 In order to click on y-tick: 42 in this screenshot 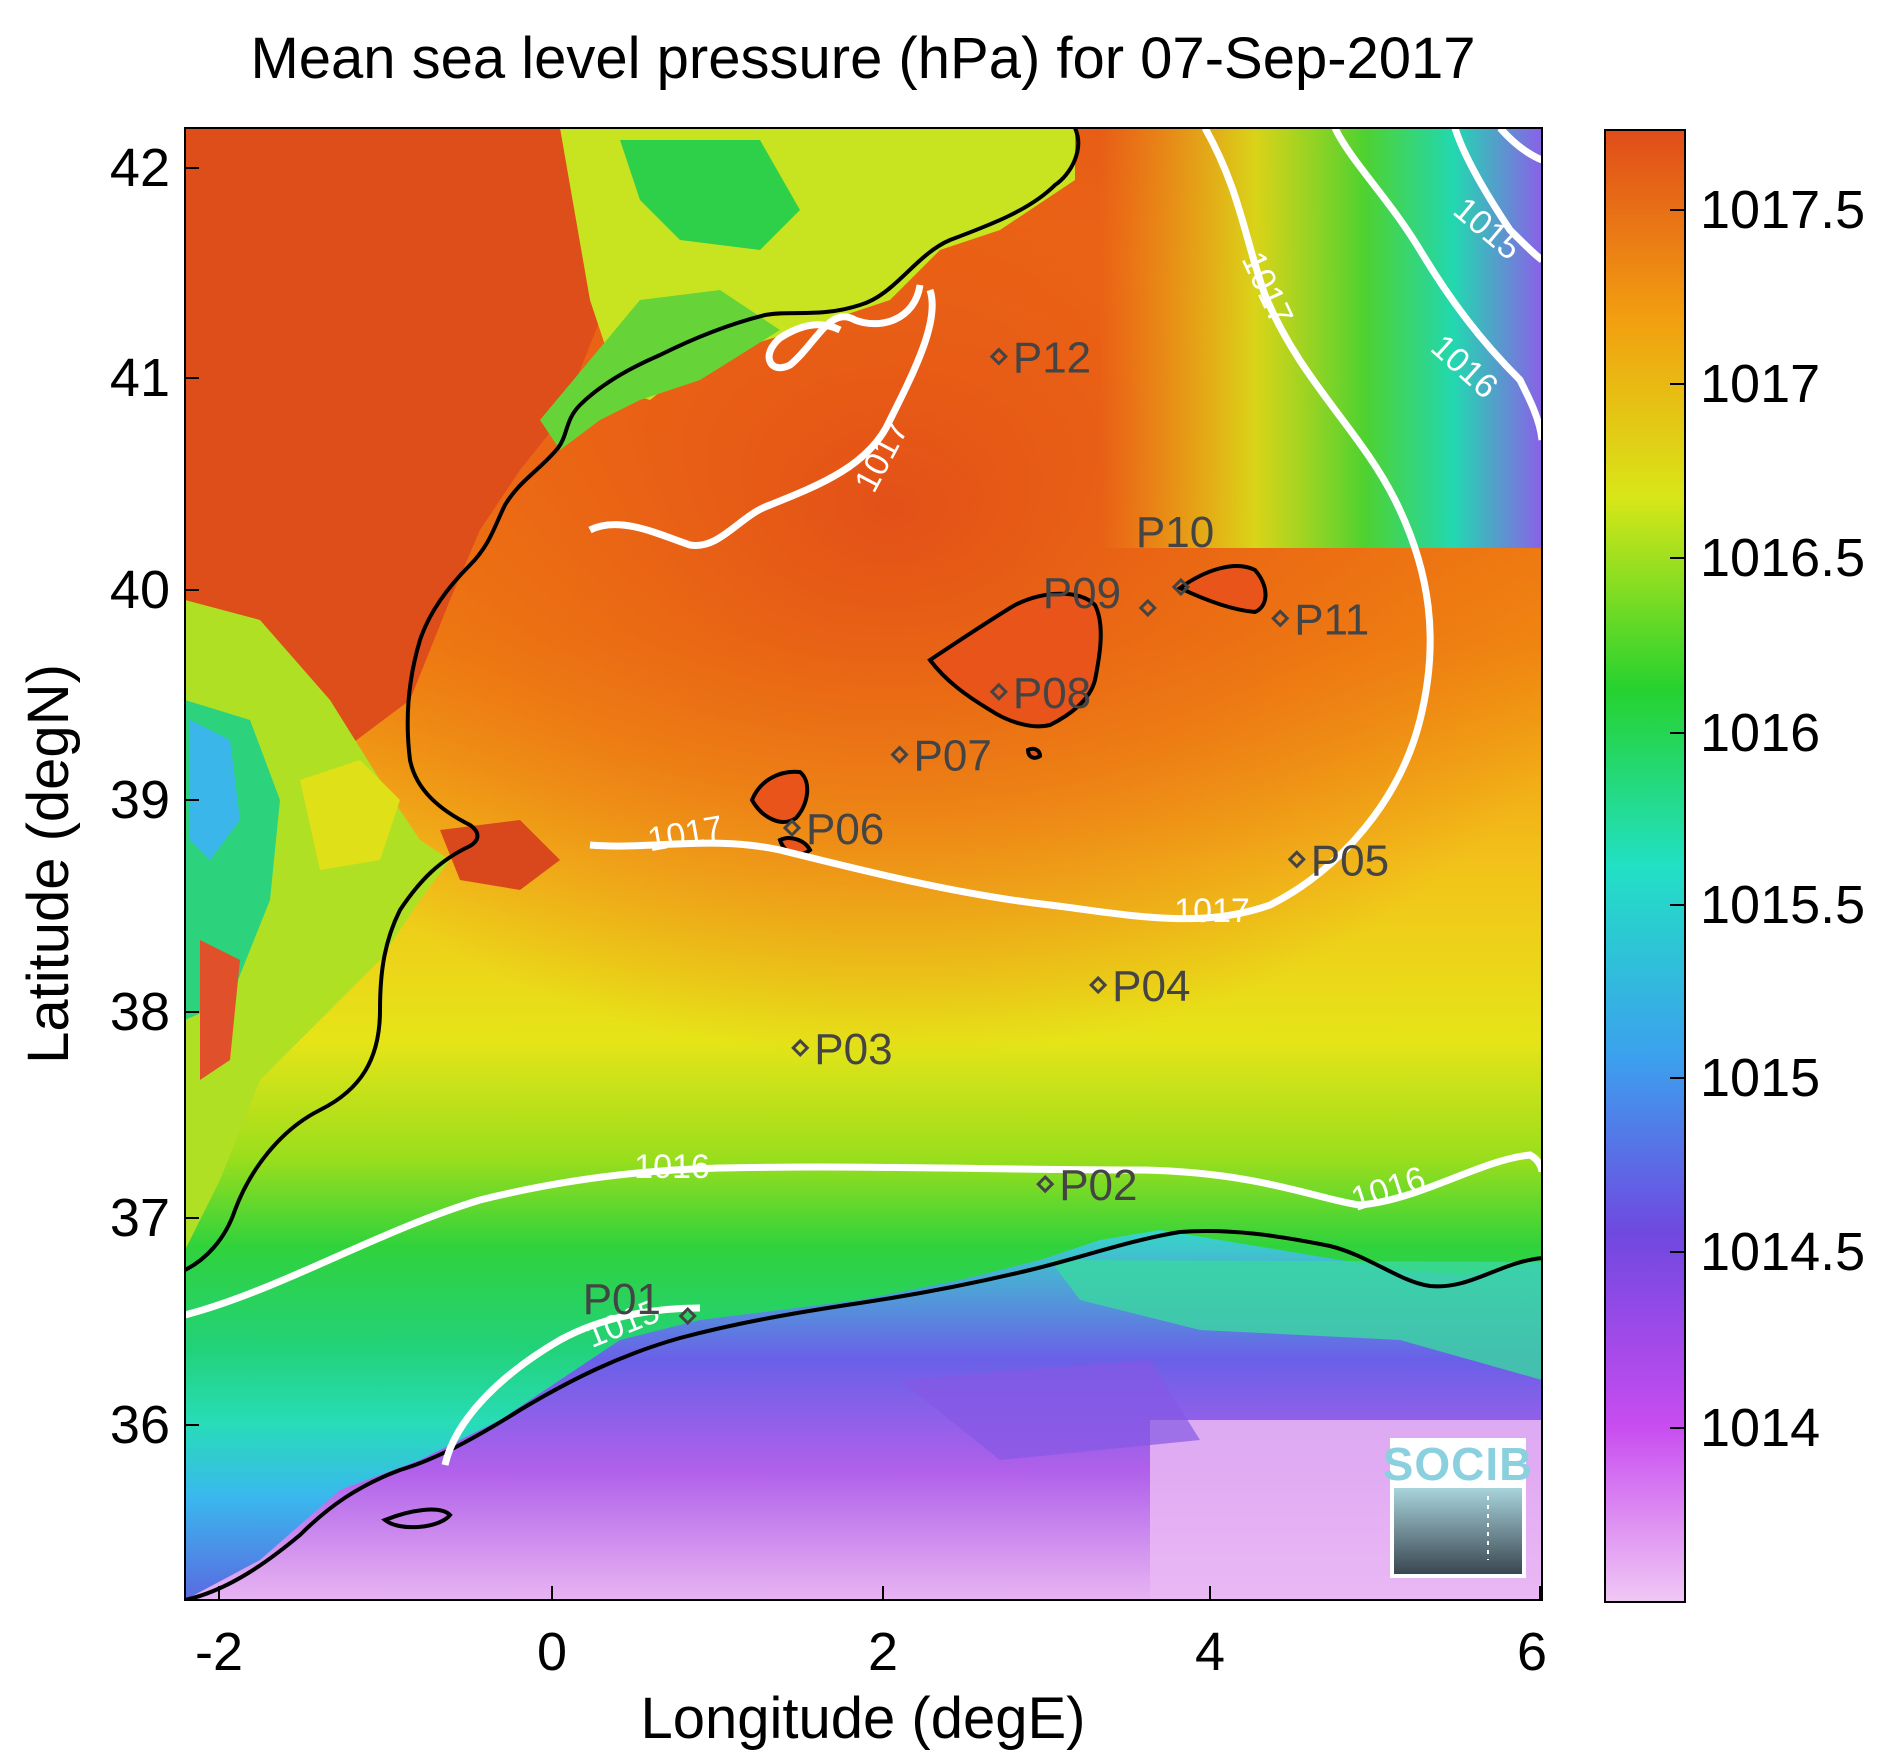, I will do `click(154, 168)`.